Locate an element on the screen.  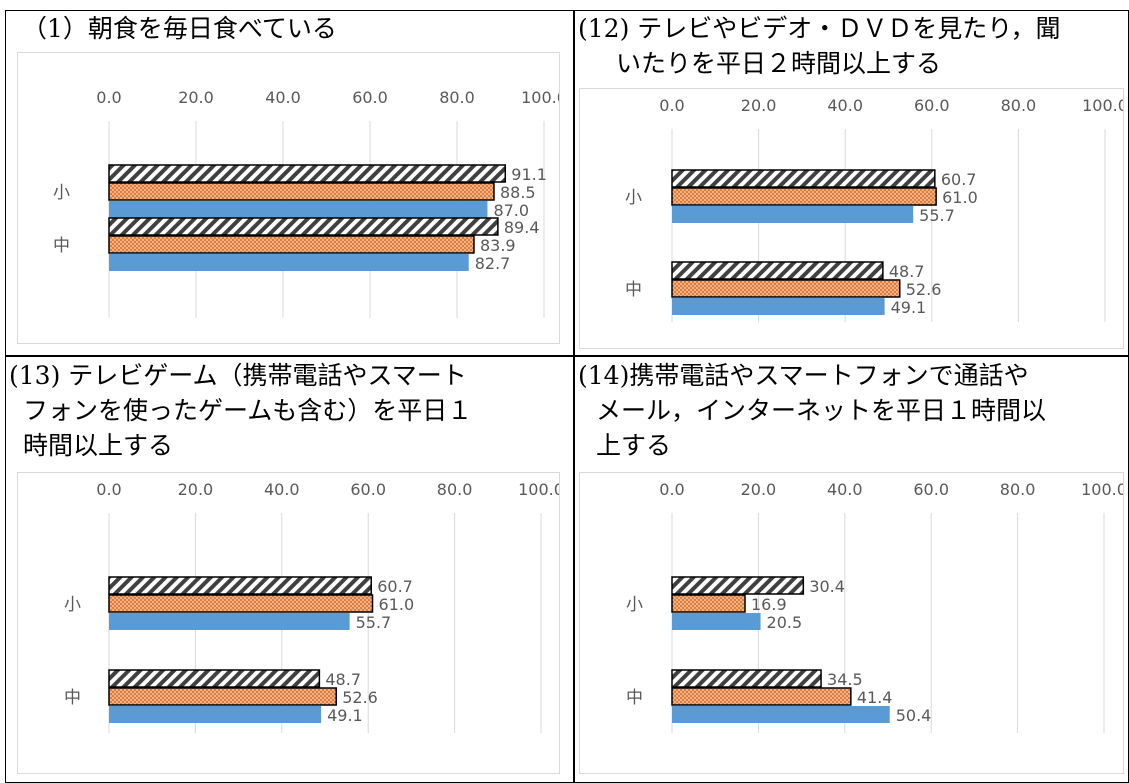
data-label: 83.9 is located at coordinates (498, 245).